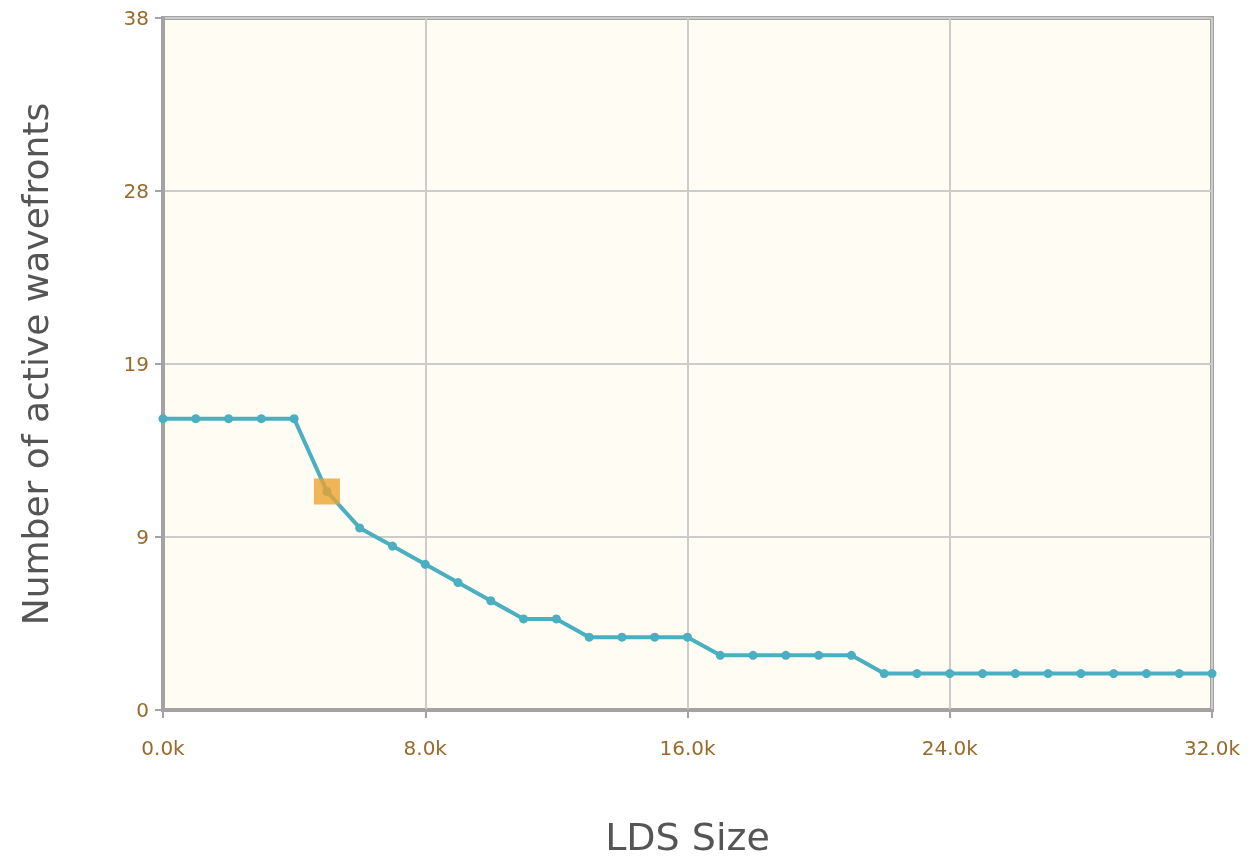 The height and width of the screenshot is (865, 1253). Describe the element at coordinates (136, 191) in the screenshot. I see `y-tick-label: 28` at that location.